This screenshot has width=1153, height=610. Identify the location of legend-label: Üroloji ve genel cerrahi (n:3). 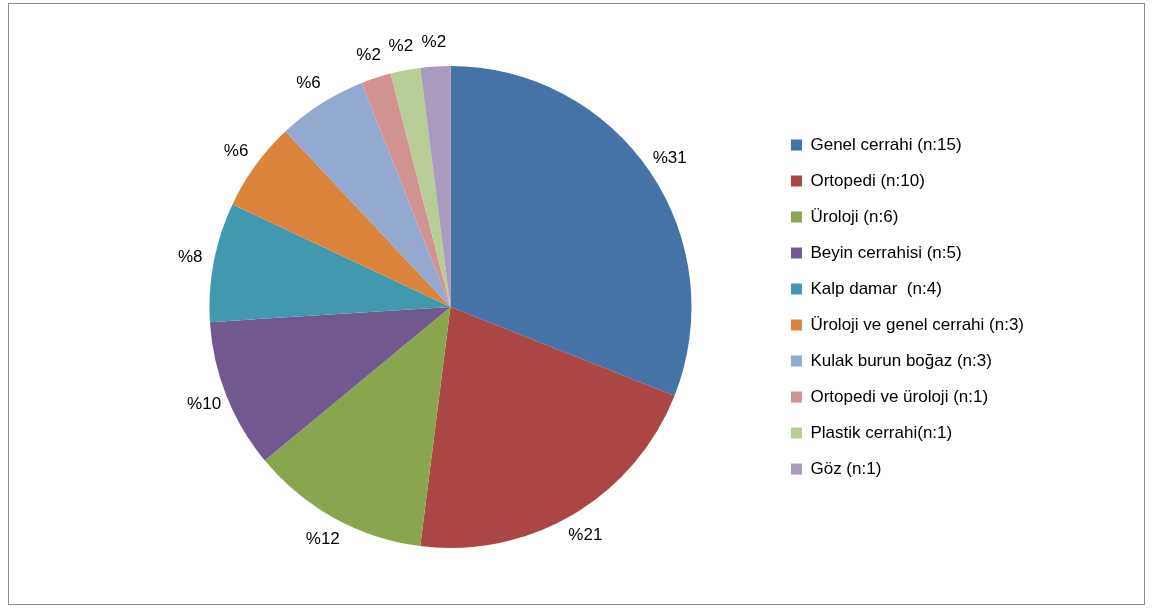
(917, 324).